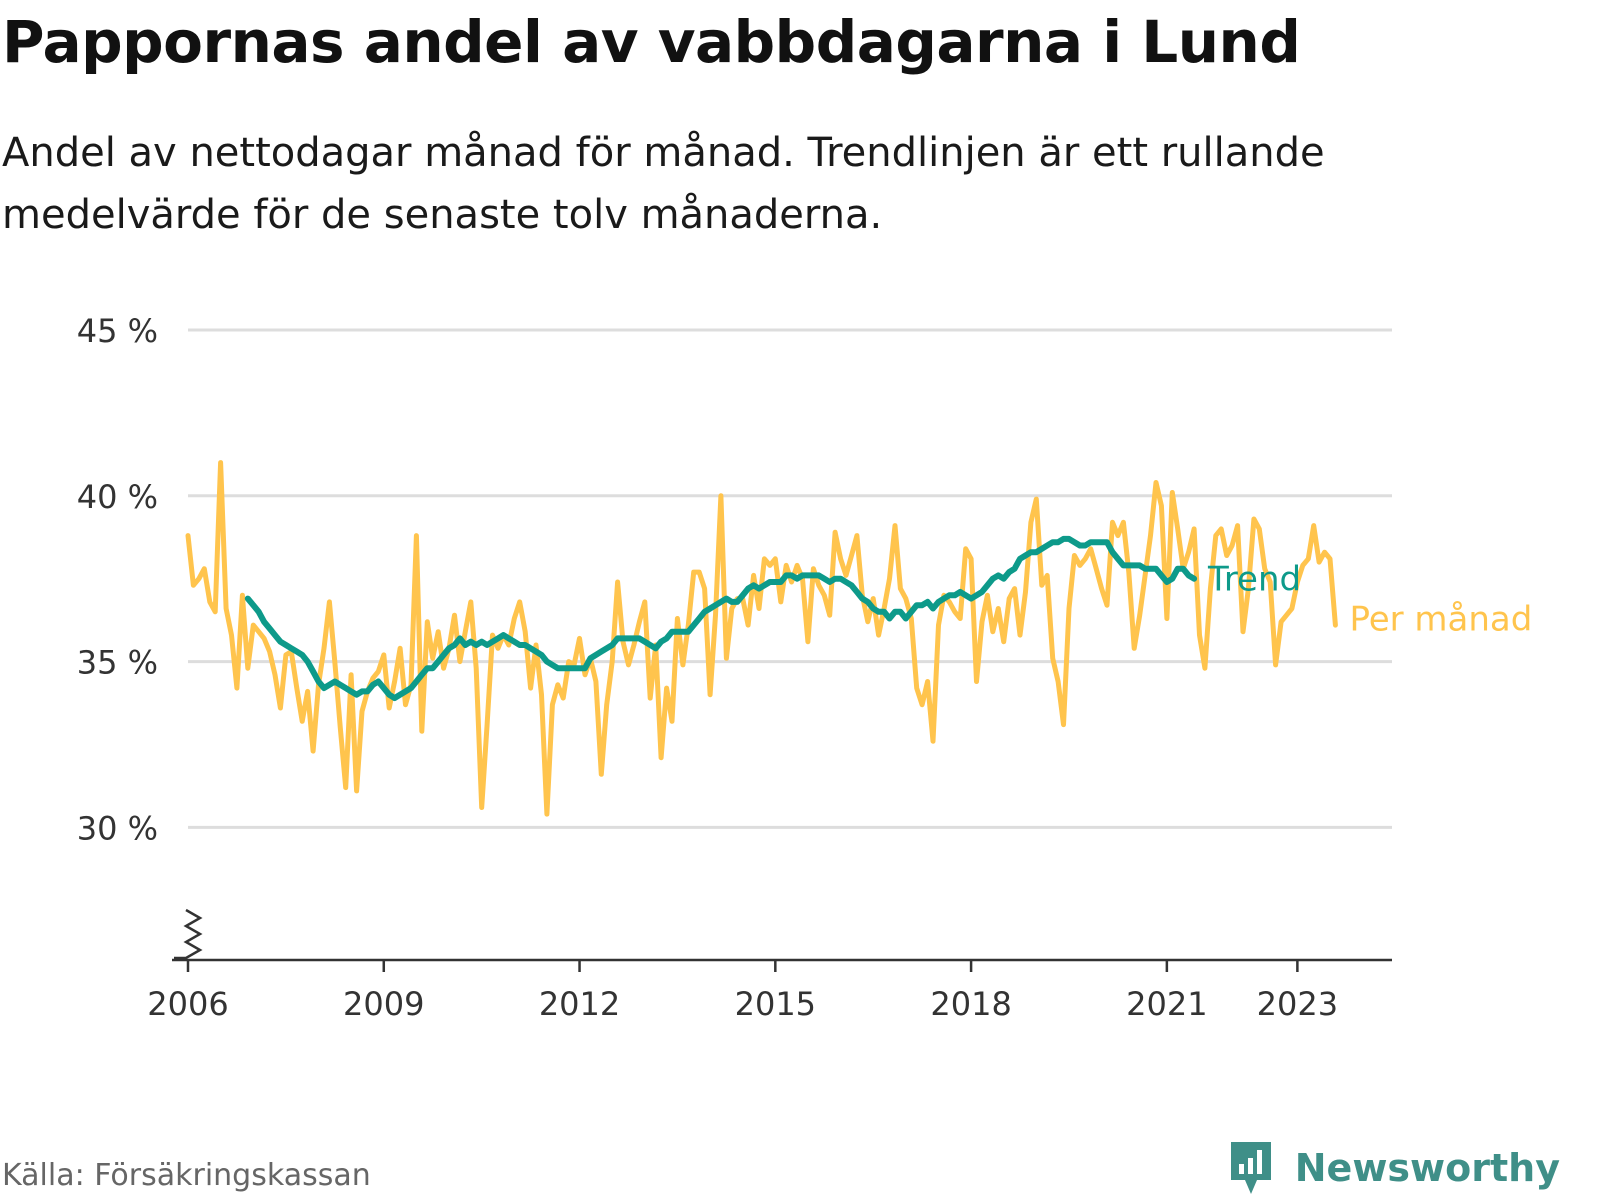  I want to click on x-tick-label: 2021, so click(1166, 1004).